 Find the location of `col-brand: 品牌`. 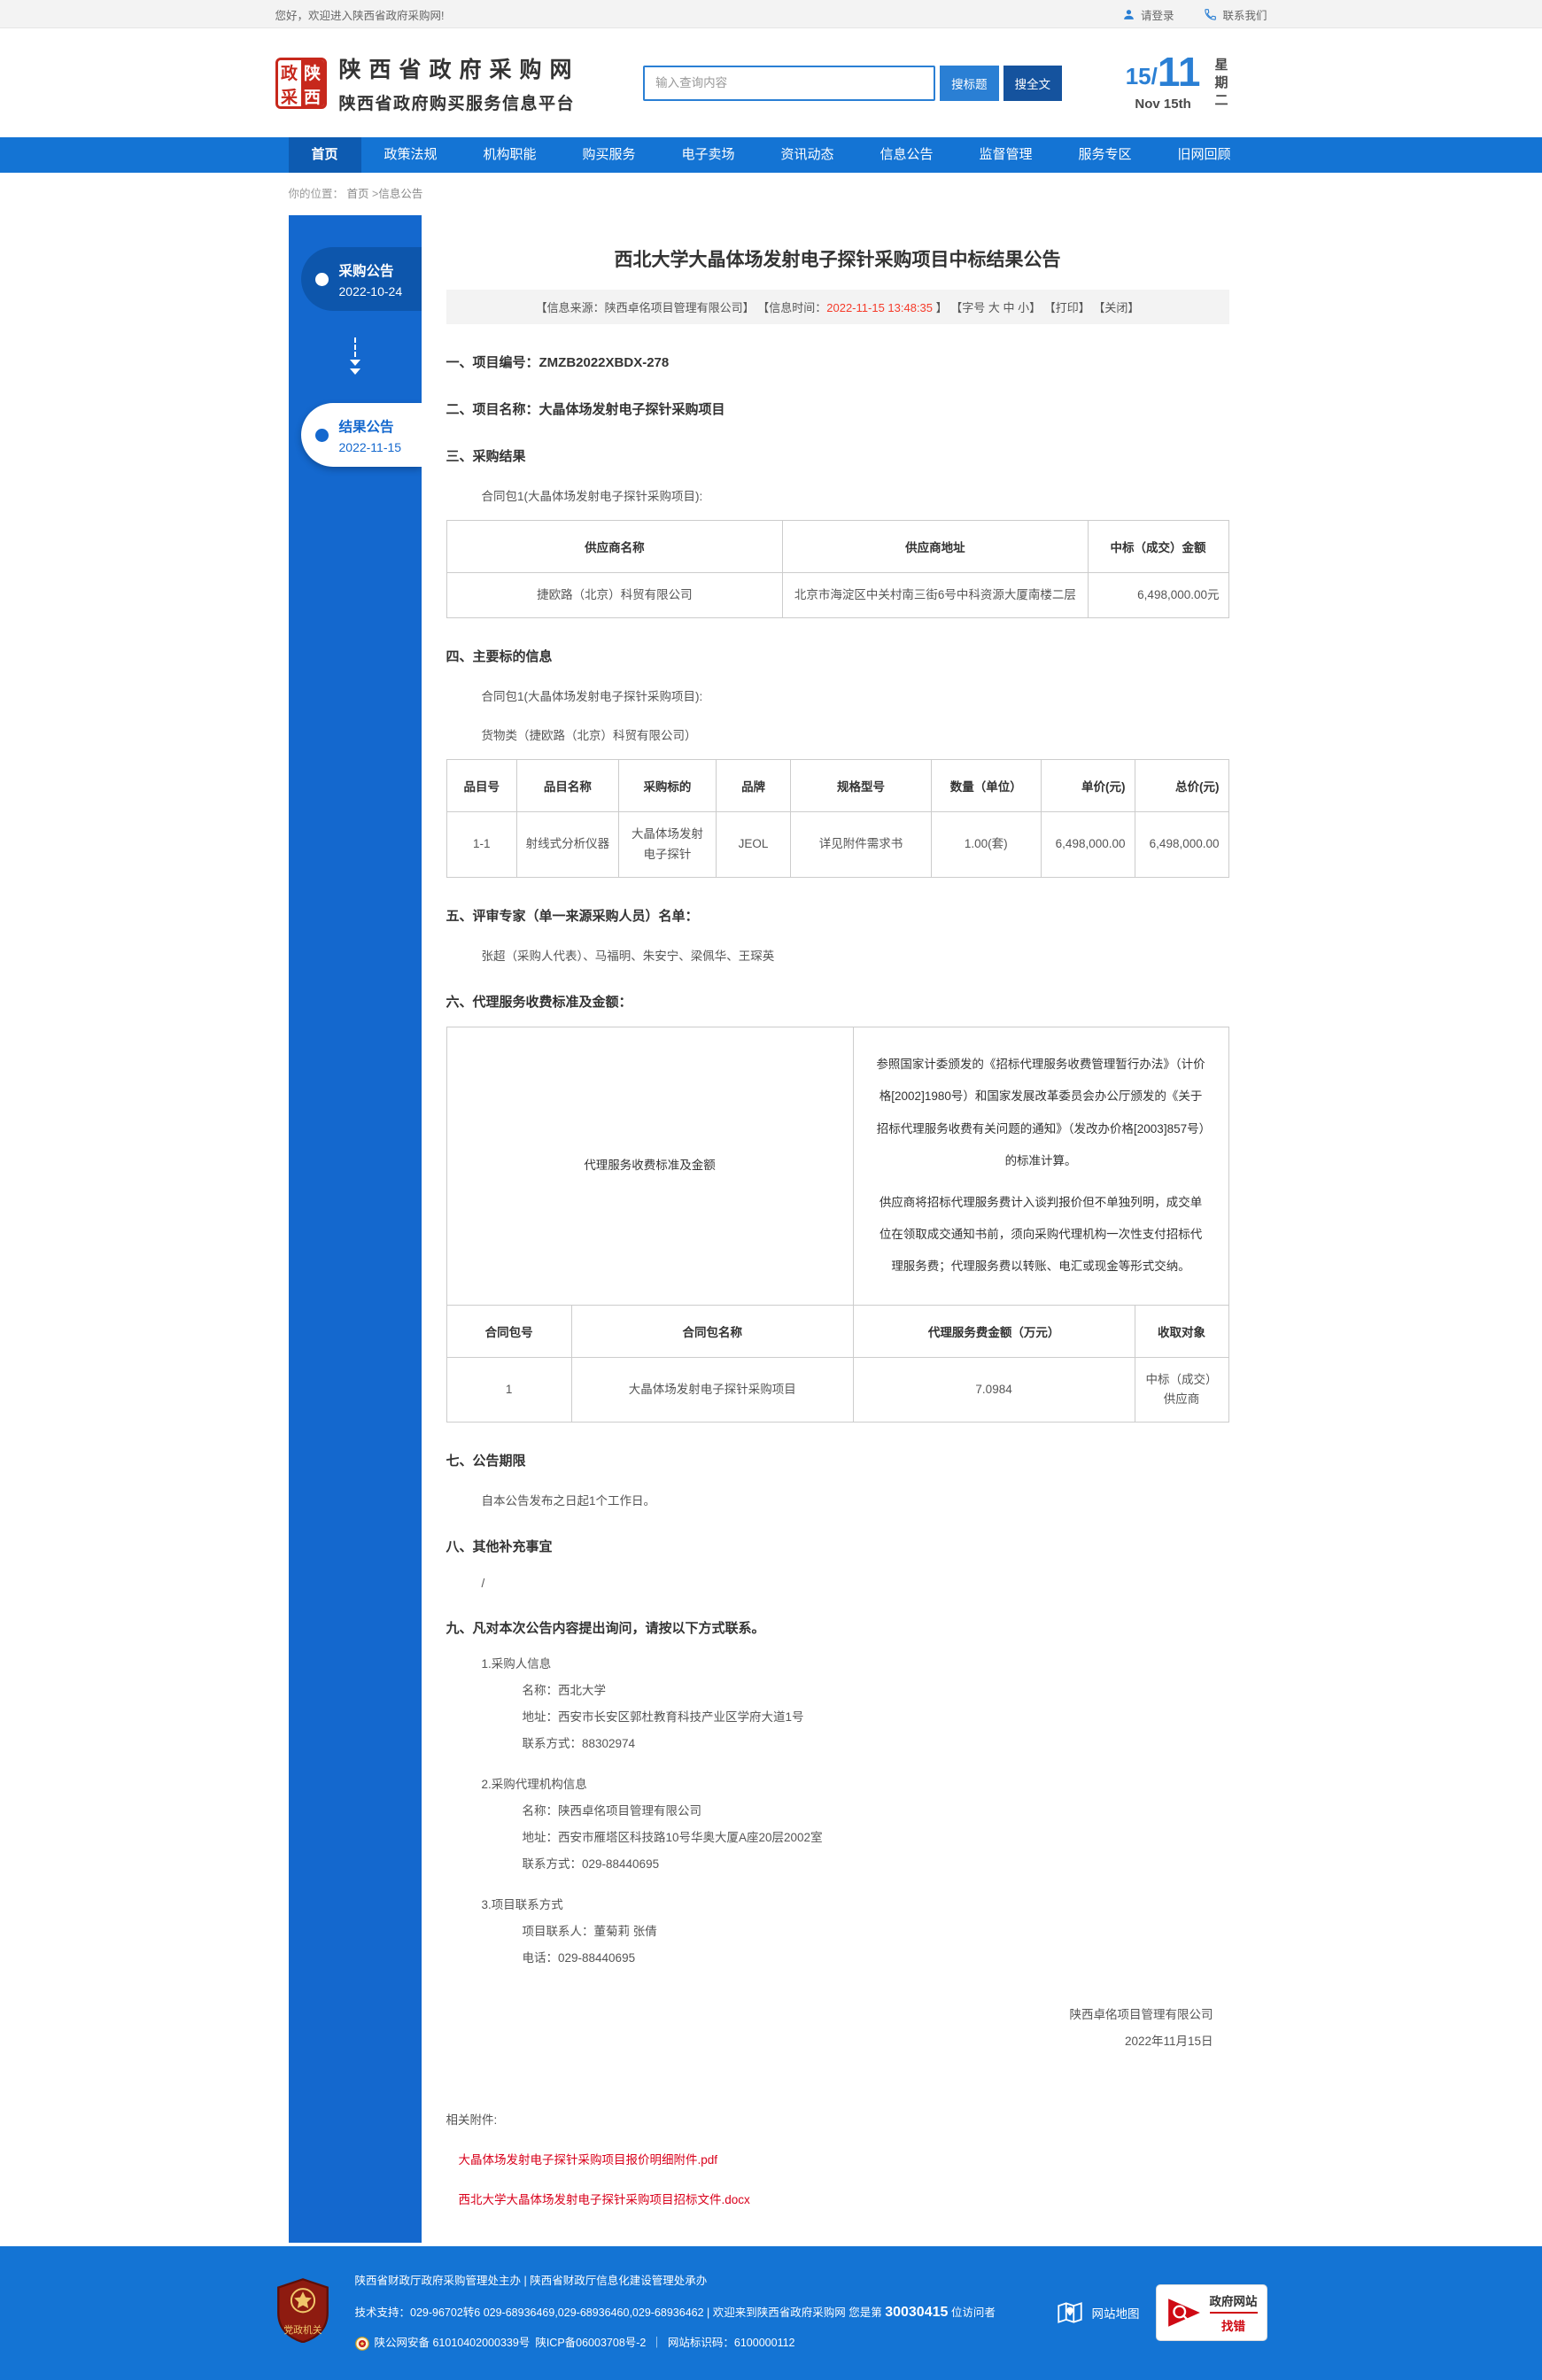

col-brand: 品牌 is located at coordinates (754, 786).